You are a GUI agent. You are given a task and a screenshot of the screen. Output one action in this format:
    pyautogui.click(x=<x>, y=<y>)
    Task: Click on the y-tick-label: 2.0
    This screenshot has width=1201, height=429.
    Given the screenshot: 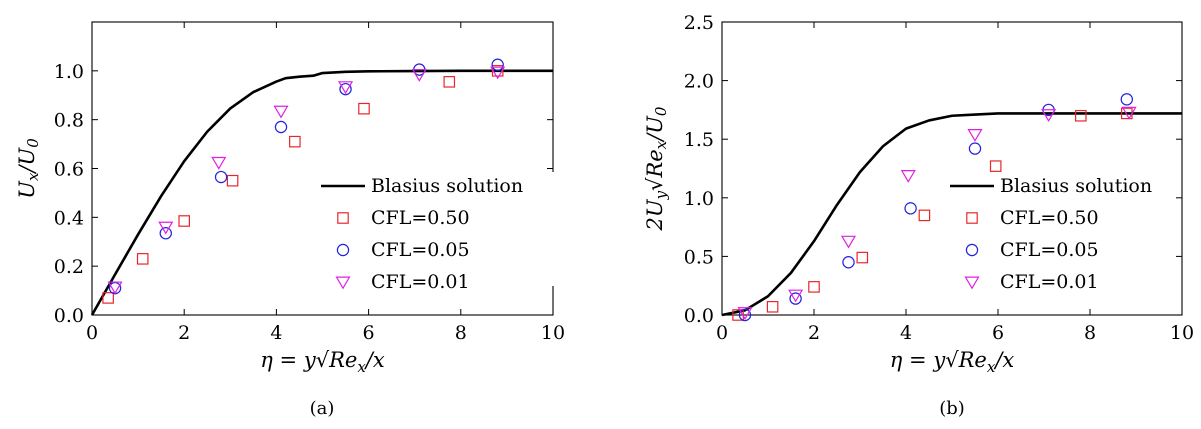 What is the action you would take?
    pyautogui.click(x=699, y=82)
    